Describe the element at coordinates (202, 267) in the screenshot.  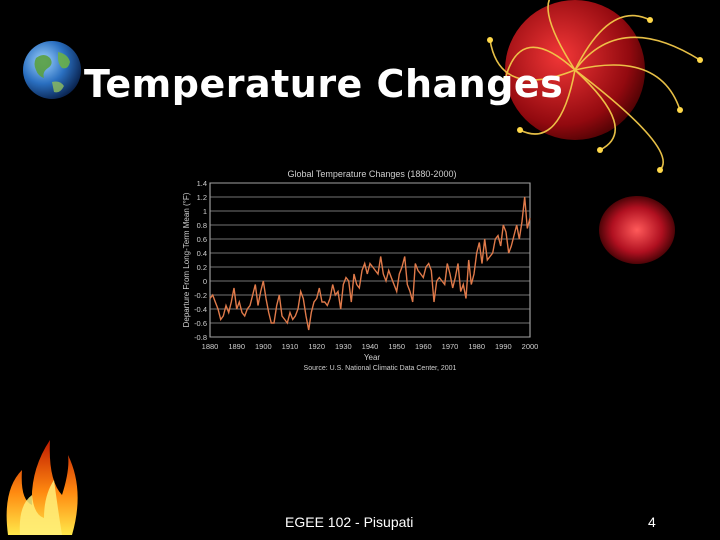
I see `y-tick-label: 0.2` at that location.